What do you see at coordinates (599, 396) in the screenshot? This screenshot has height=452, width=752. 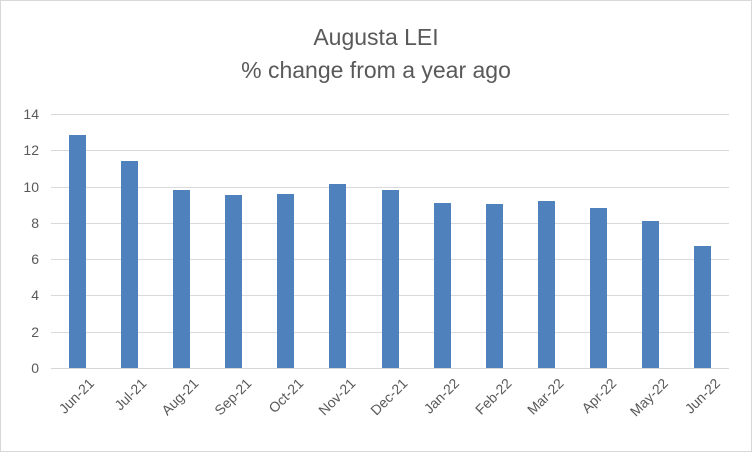 I see `x-label-apr-22: Apr-22` at bounding box center [599, 396].